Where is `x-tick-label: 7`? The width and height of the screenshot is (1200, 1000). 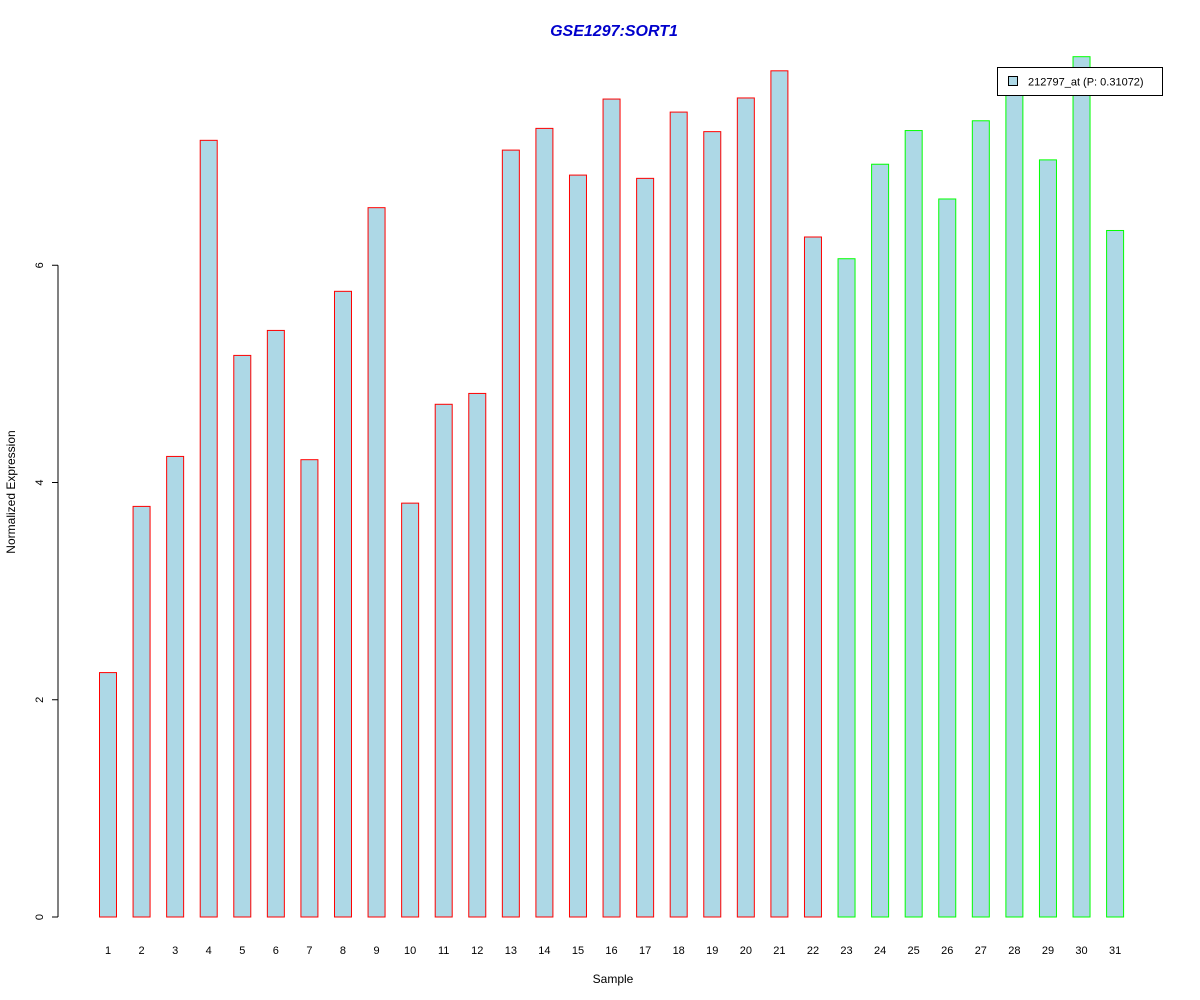 x-tick-label: 7 is located at coordinates (309, 951).